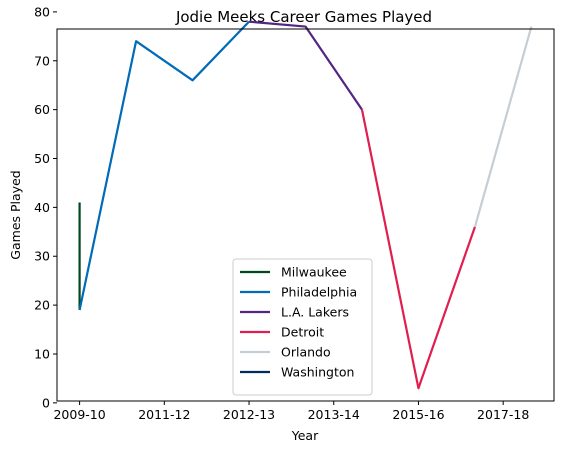  What do you see at coordinates (42, 207) in the screenshot?
I see `y-tick-label: 40` at bounding box center [42, 207].